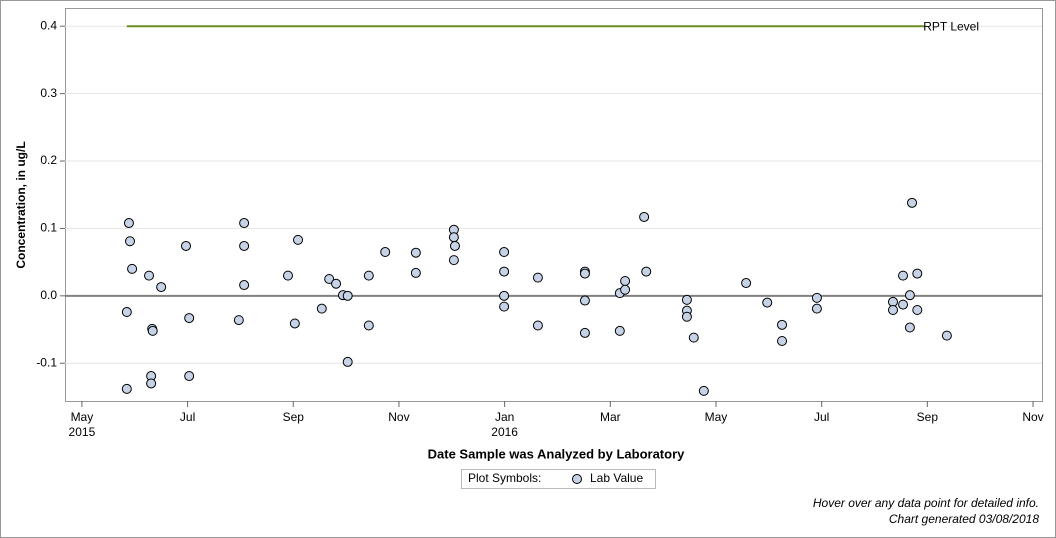 The height and width of the screenshot is (538, 1056). What do you see at coordinates (504, 478) in the screenshot?
I see `legend-title: Plot Symbols:` at bounding box center [504, 478].